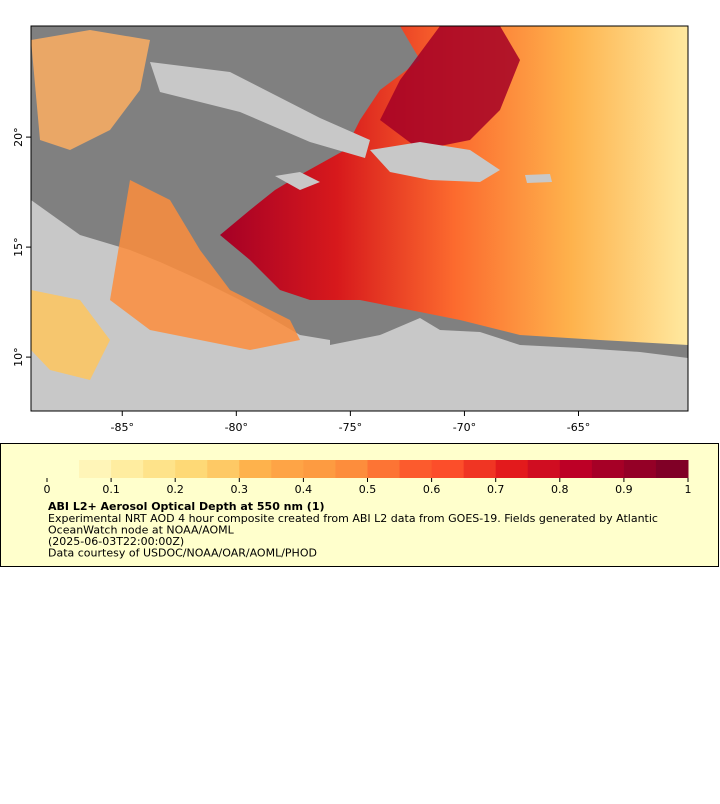 The width and height of the screenshot is (720, 804). What do you see at coordinates (350, 427) in the screenshot?
I see `x-tick-label: -75°` at bounding box center [350, 427].